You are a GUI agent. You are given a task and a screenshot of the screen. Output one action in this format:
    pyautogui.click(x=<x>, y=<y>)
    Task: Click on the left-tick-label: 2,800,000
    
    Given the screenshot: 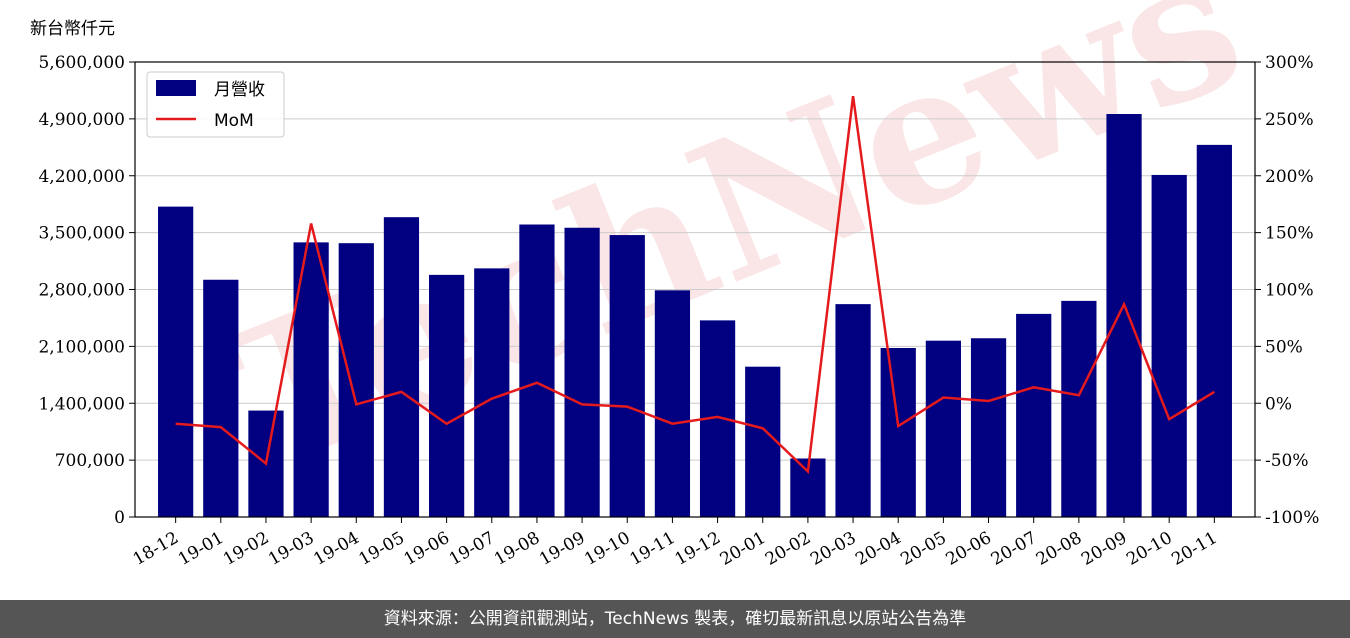 What is the action you would take?
    pyautogui.click(x=81, y=291)
    